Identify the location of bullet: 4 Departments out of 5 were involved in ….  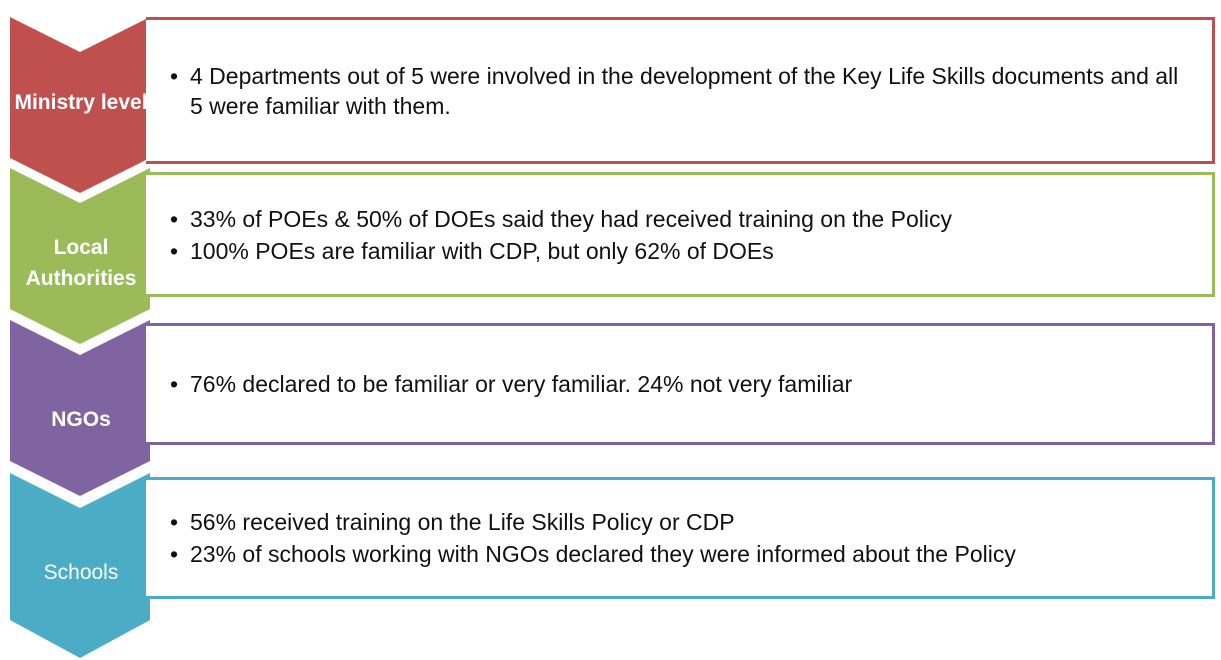
(676, 91).